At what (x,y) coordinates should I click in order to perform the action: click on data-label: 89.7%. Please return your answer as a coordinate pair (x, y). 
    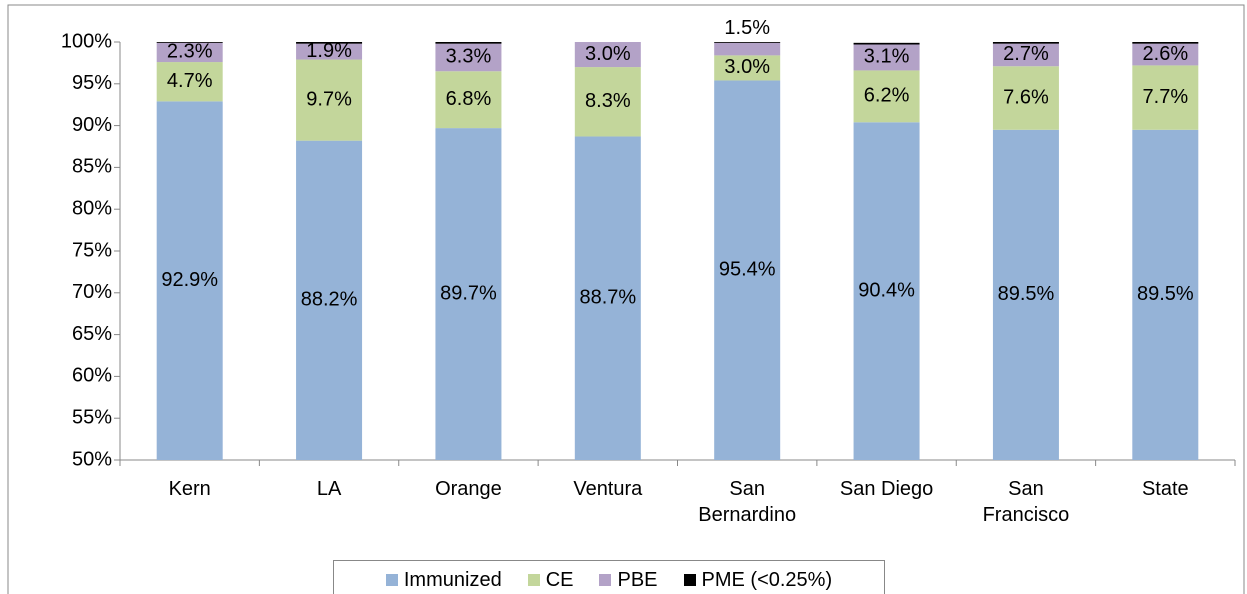
    Looking at the image, I should click on (468, 293).